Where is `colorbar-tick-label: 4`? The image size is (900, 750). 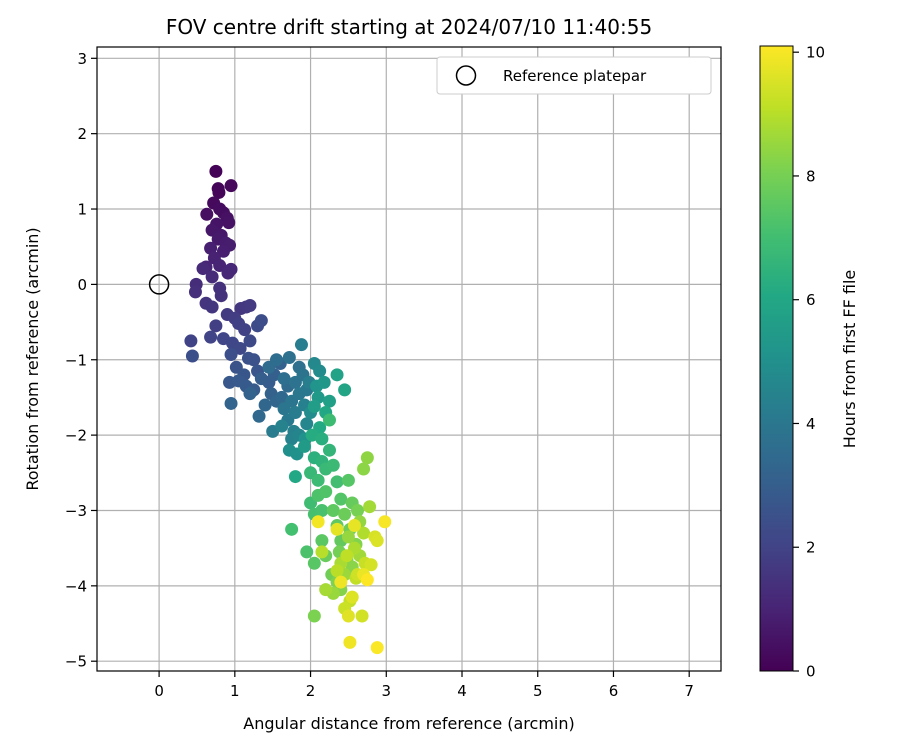
colorbar-tick-label: 4 is located at coordinates (811, 424).